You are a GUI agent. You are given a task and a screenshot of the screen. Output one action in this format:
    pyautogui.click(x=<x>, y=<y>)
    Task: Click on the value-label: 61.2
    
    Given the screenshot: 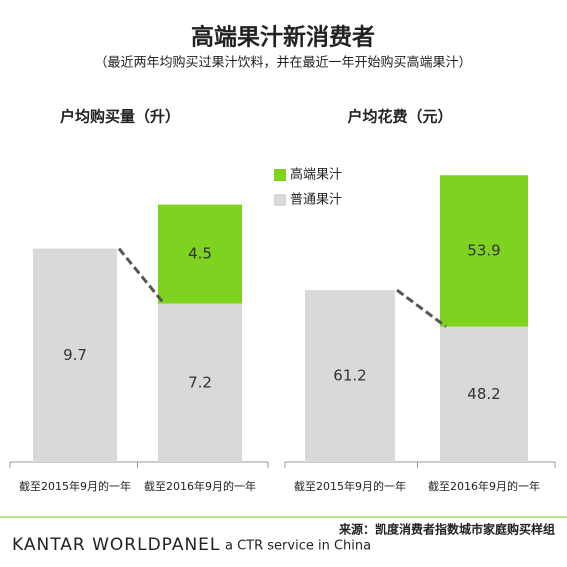 What is the action you would take?
    pyautogui.click(x=349, y=376)
    